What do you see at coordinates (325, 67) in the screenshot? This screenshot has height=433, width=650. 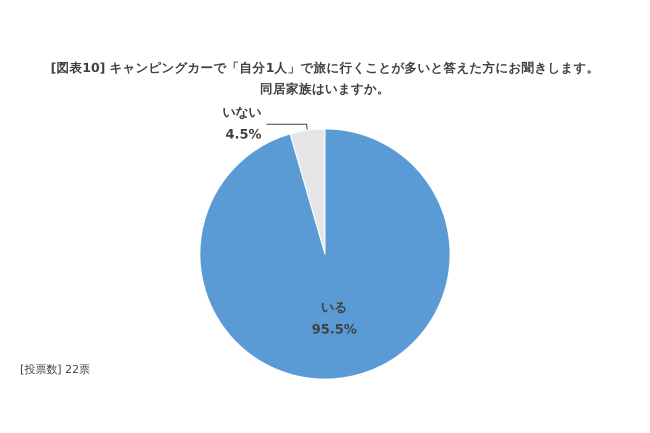 I see `chart-title: [図表10] キャンピングカーで「自分1人」で旅に行くことが多いと答えた方にお聞きします。` at bounding box center [325, 67].